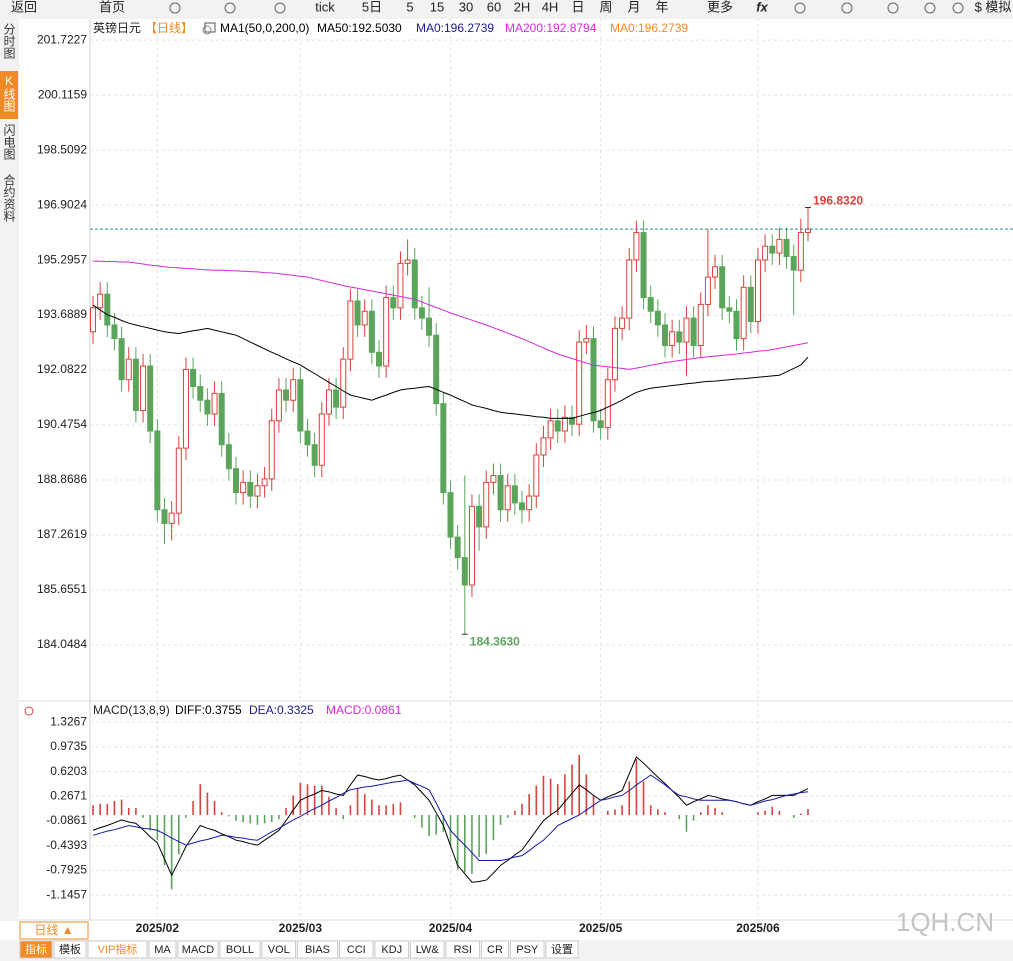  I want to click on tab: CCI, so click(356, 950).